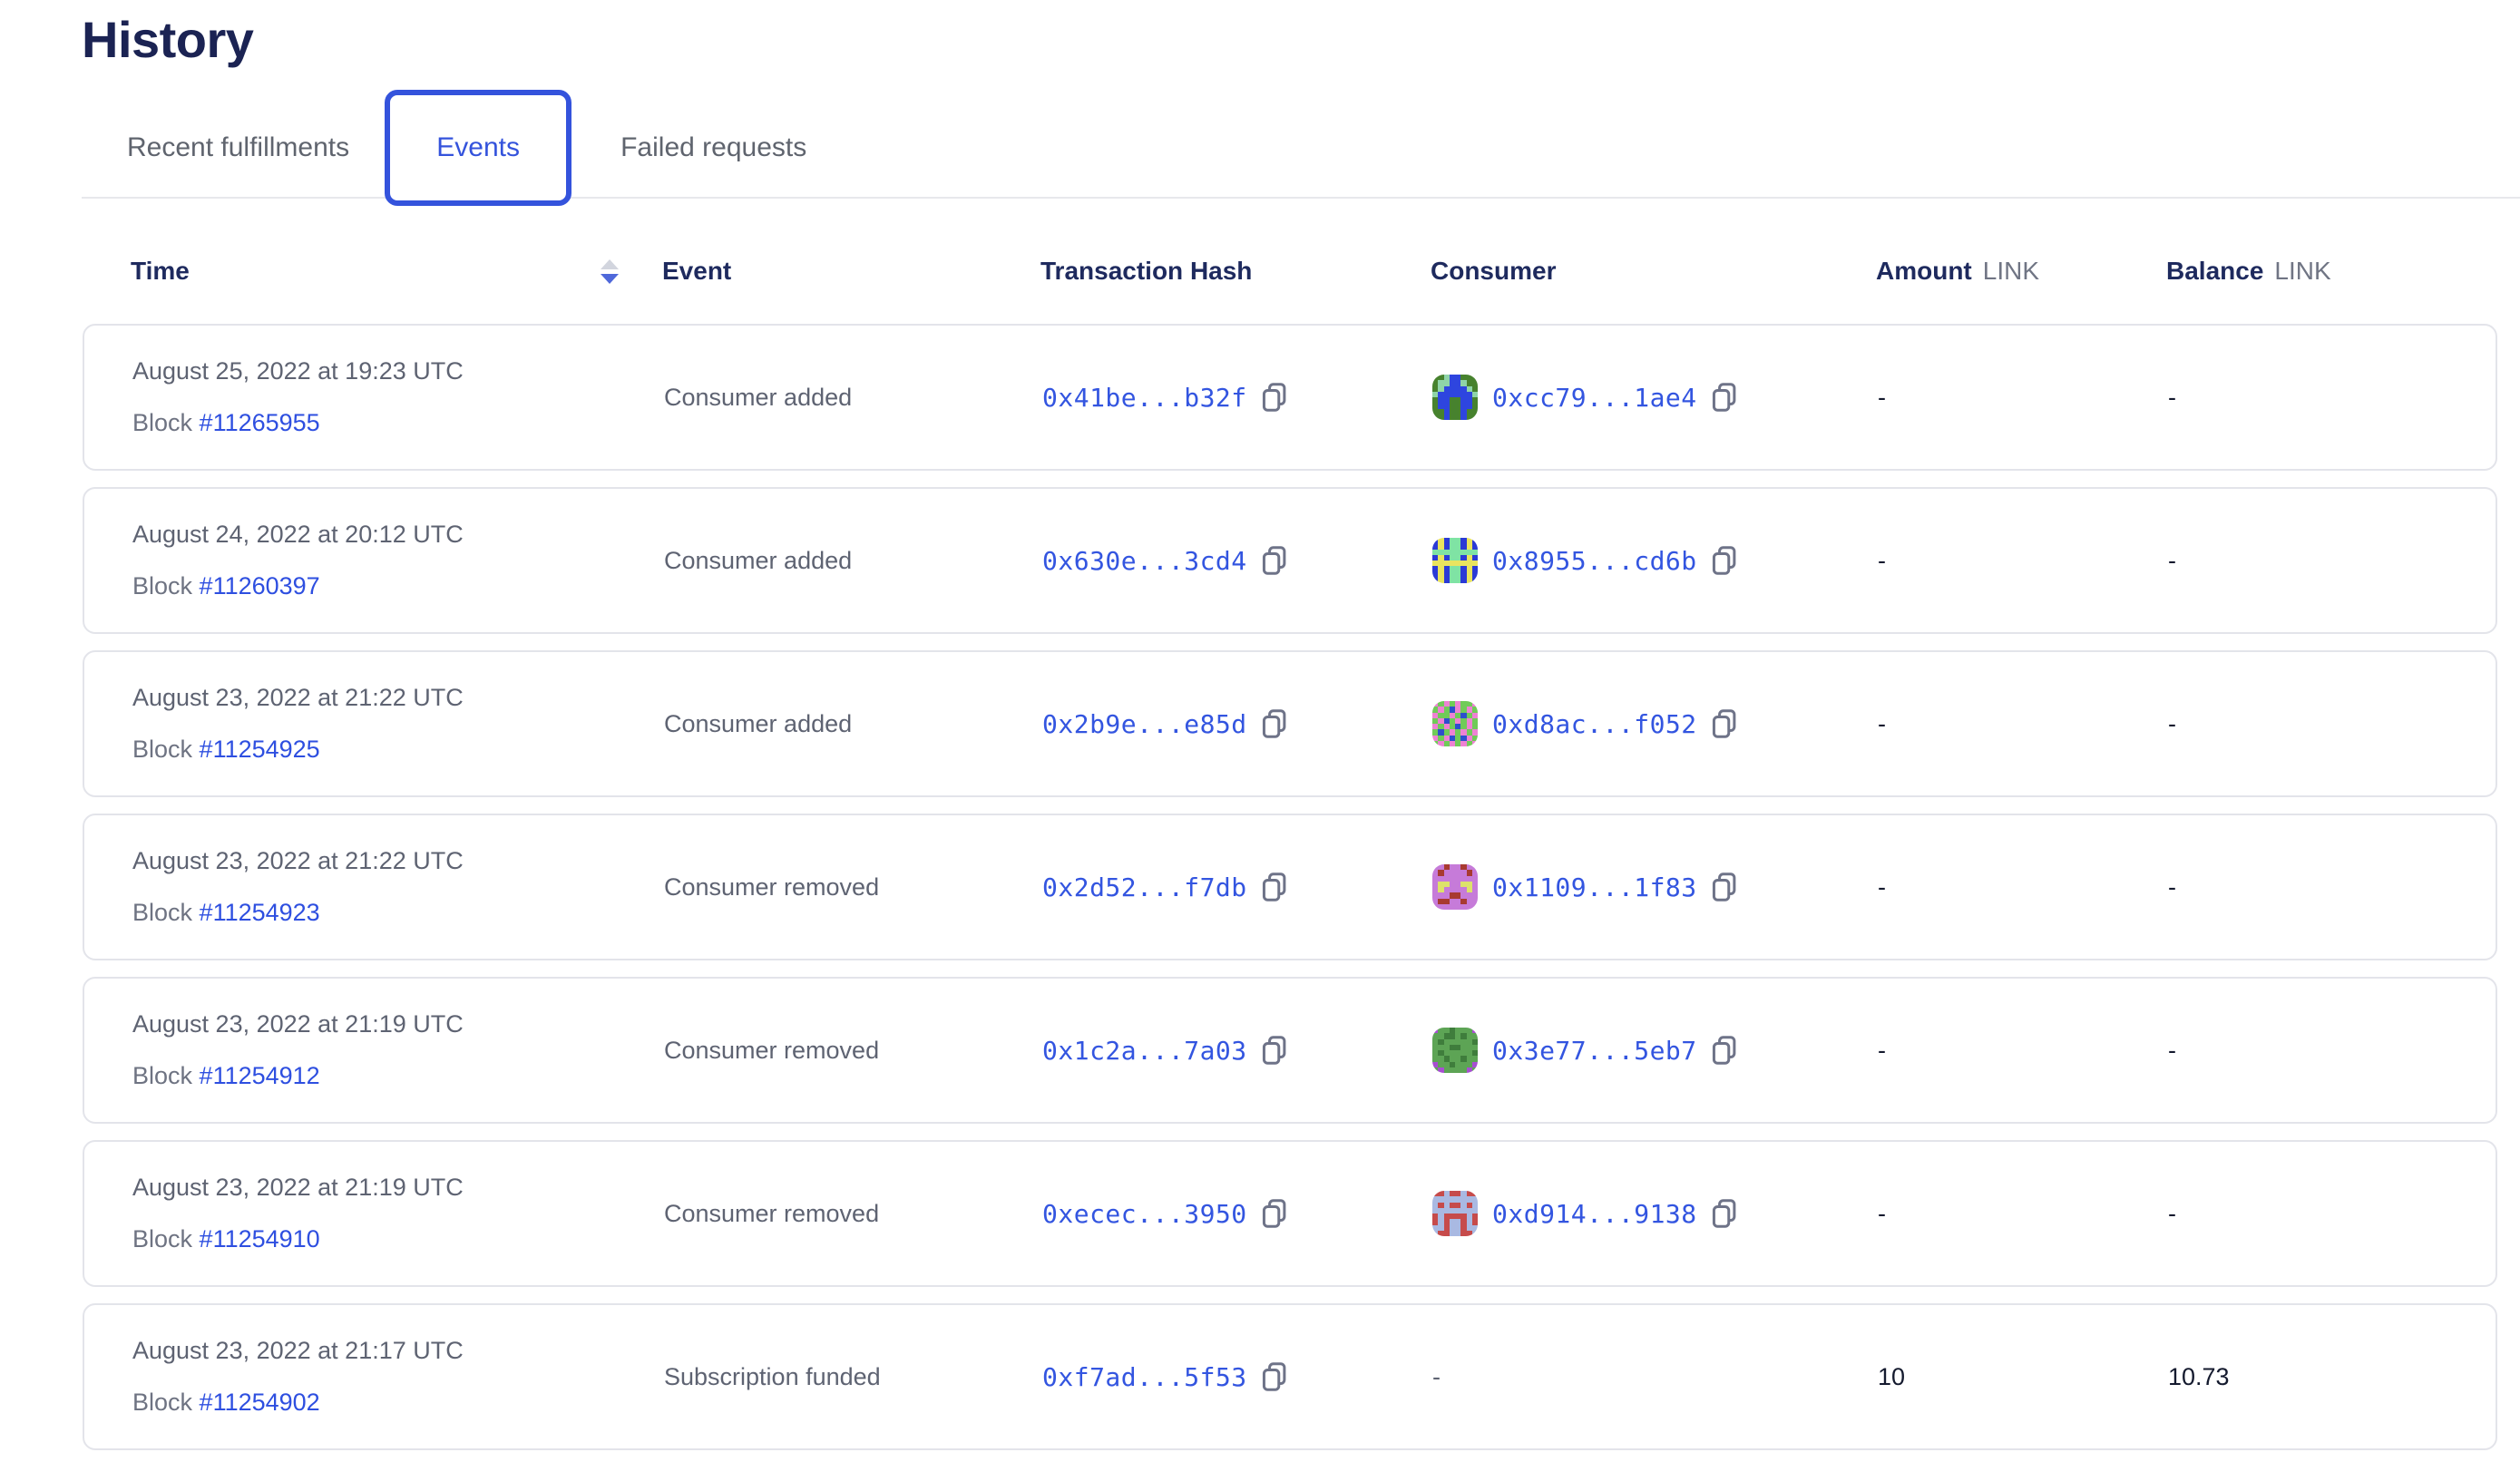  I want to click on block-number-link: #11254925, so click(260, 749).